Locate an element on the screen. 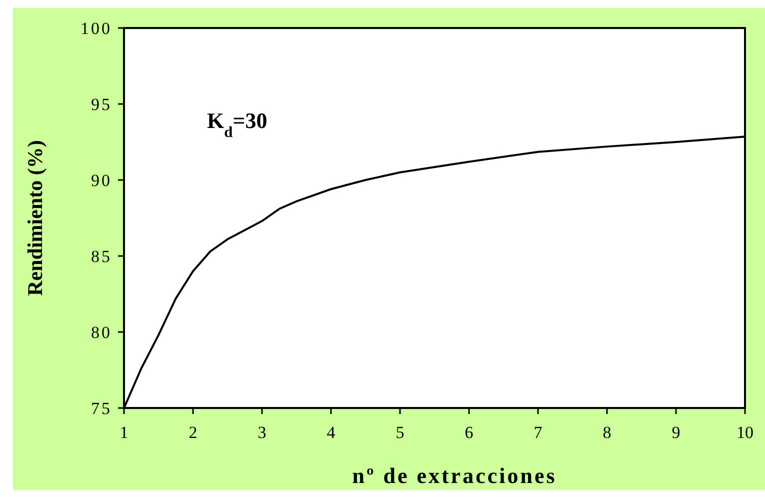 Image resolution: width=765 pixels, height=497 pixels. x-tick-label: 4 is located at coordinates (331, 432).